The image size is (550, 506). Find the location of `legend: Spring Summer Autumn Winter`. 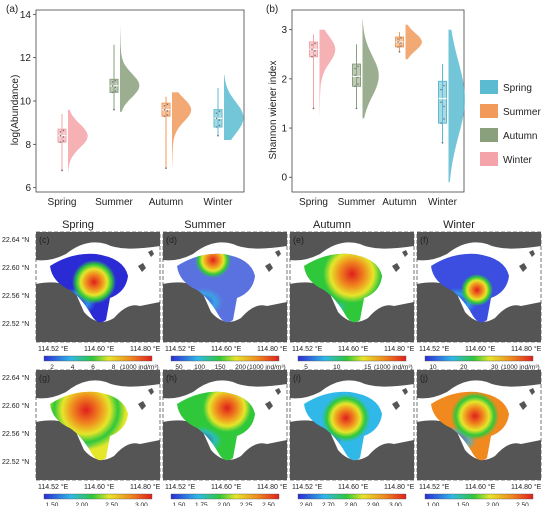

legend: Spring Summer Autumn Winter is located at coordinates (510, 123).